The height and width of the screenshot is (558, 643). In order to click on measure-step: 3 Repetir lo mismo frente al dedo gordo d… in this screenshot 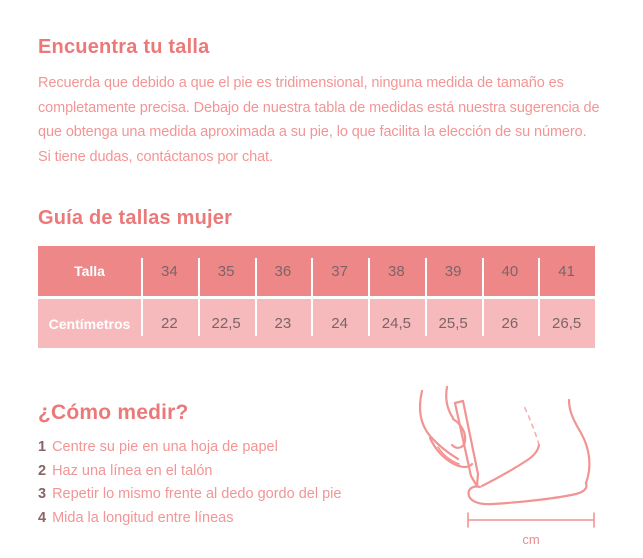, I will do `click(189, 495)`.